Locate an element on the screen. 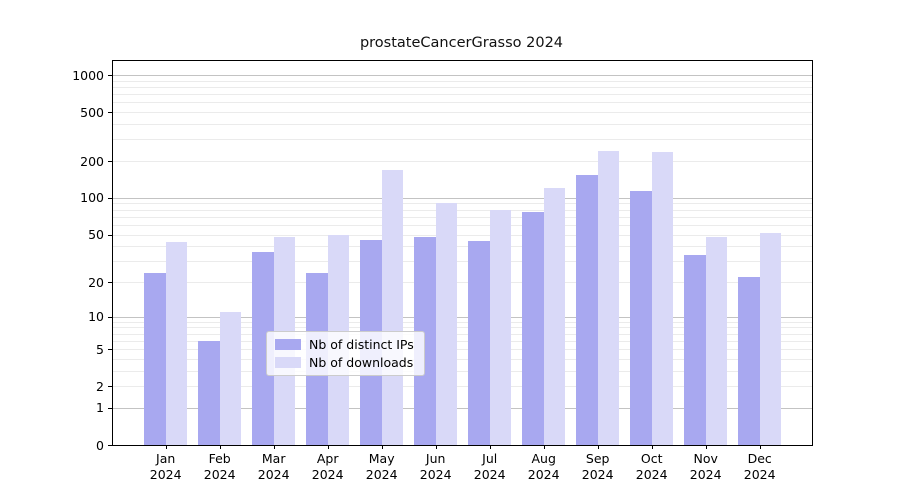  y-tick-label: 1 is located at coordinates (100, 408).